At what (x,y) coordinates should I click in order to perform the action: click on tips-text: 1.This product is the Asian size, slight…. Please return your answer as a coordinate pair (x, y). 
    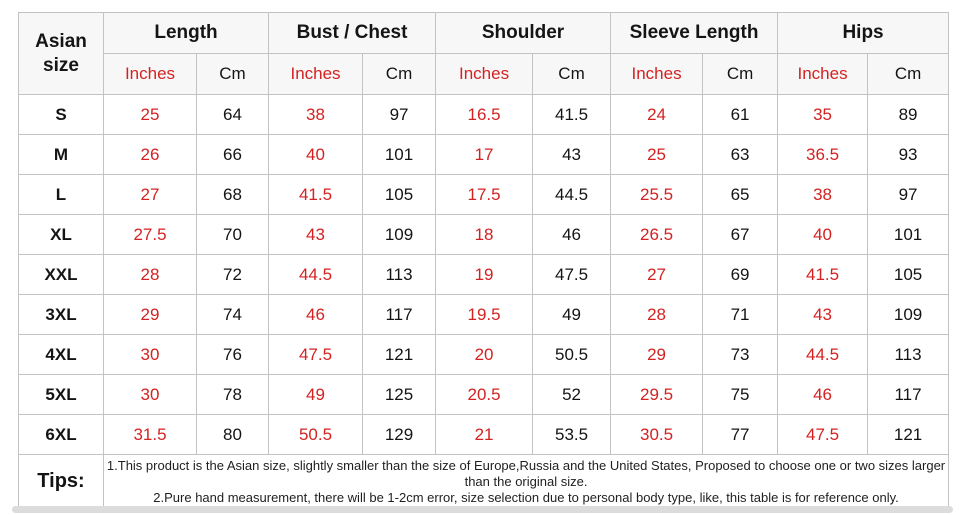
    Looking at the image, I should click on (526, 481).